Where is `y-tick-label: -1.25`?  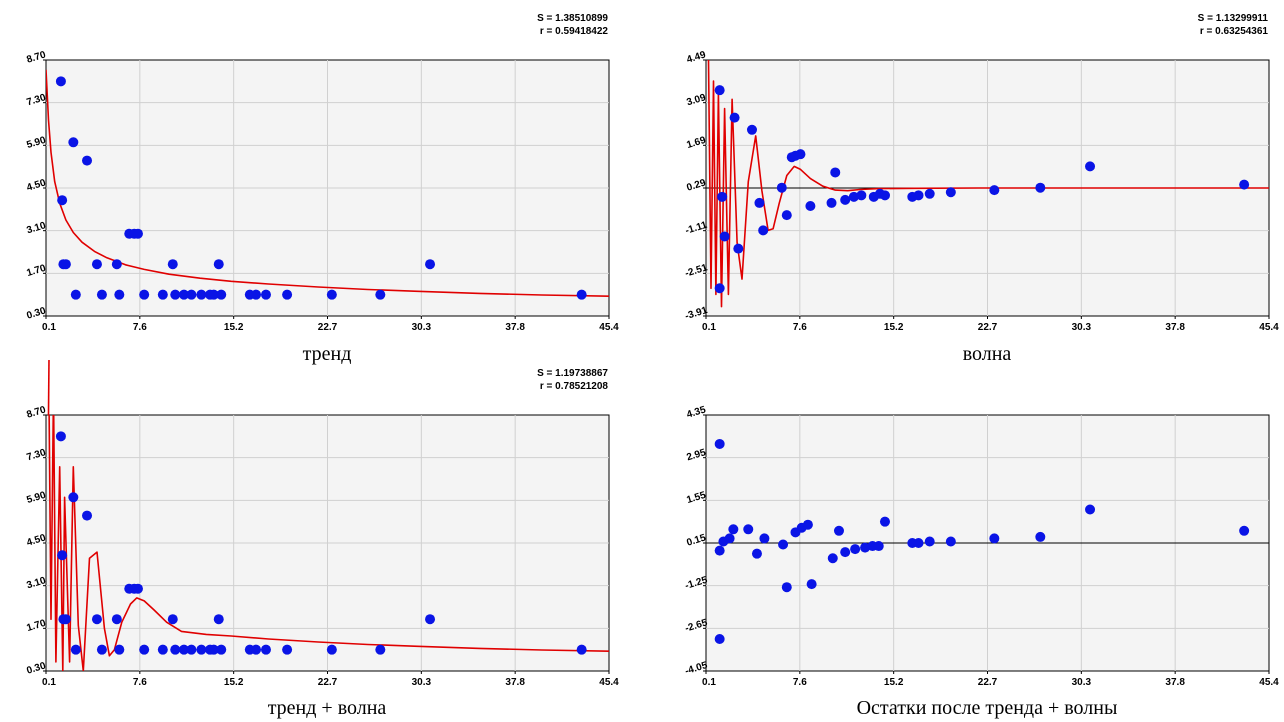 y-tick-label: -1.25 is located at coordinates (696, 583).